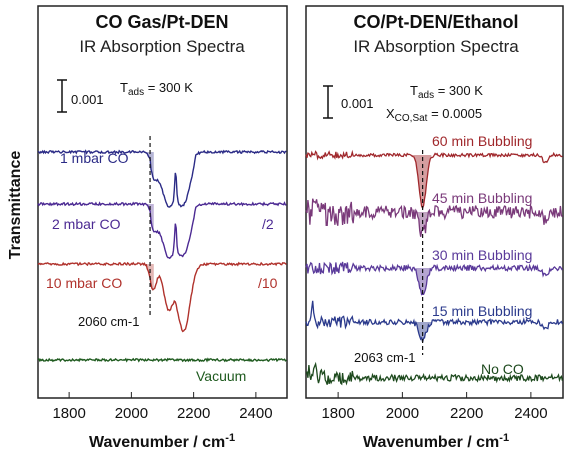  What do you see at coordinates (255, 413) in the screenshot?
I see `left-x-tick-label: 2400` at bounding box center [255, 413].